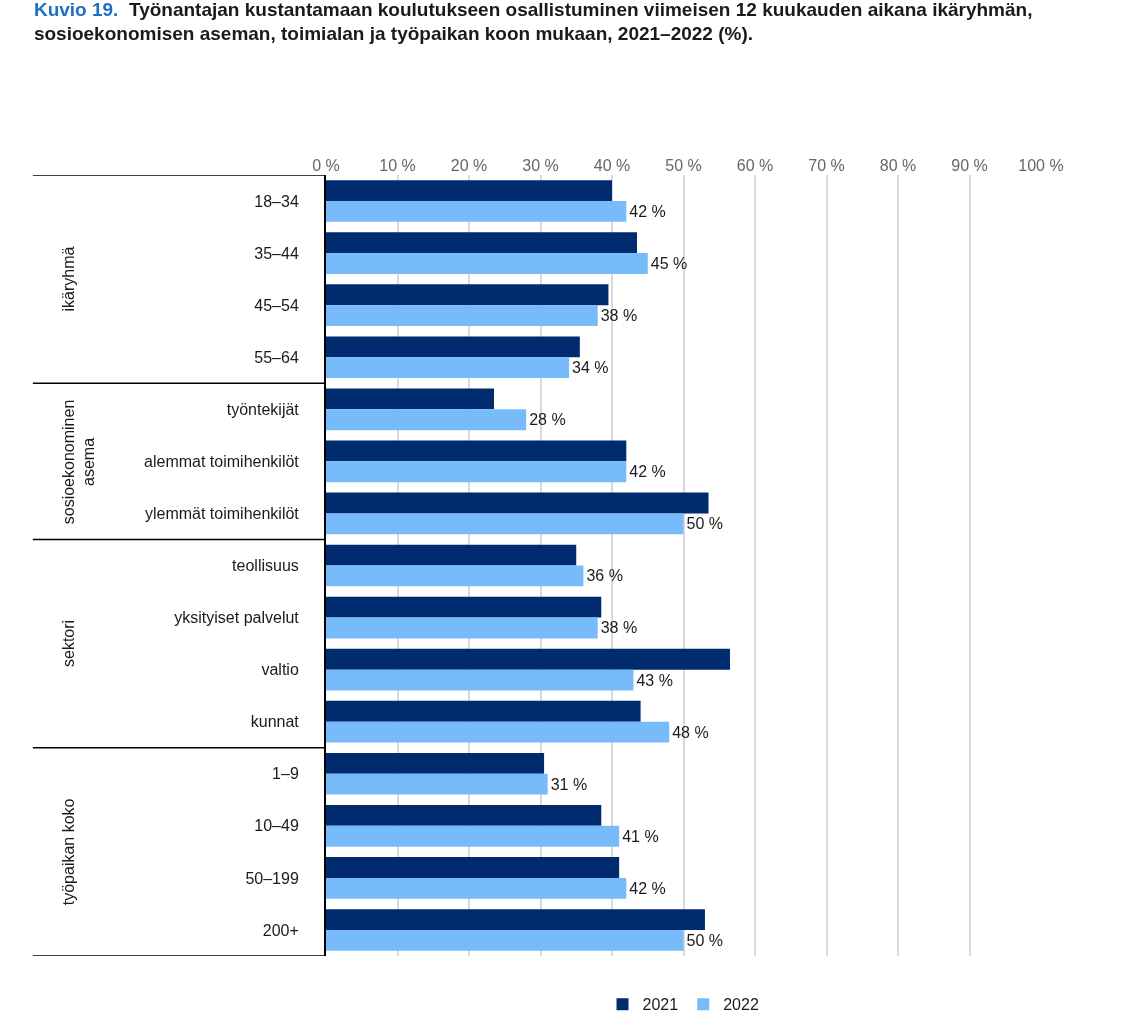  Describe the element at coordinates (969, 165) in the screenshot. I see `x-tick-label: 90 %` at that location.